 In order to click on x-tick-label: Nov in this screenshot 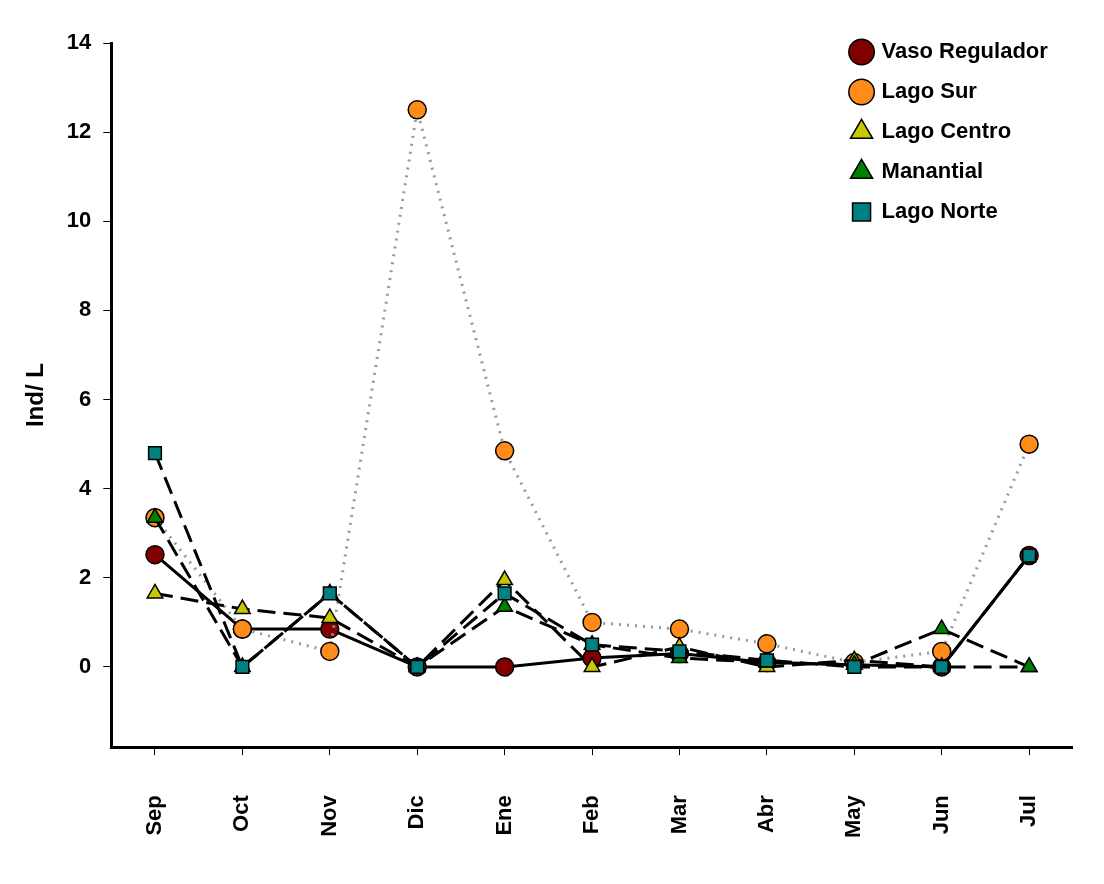, I will do `click(328, 815)`.